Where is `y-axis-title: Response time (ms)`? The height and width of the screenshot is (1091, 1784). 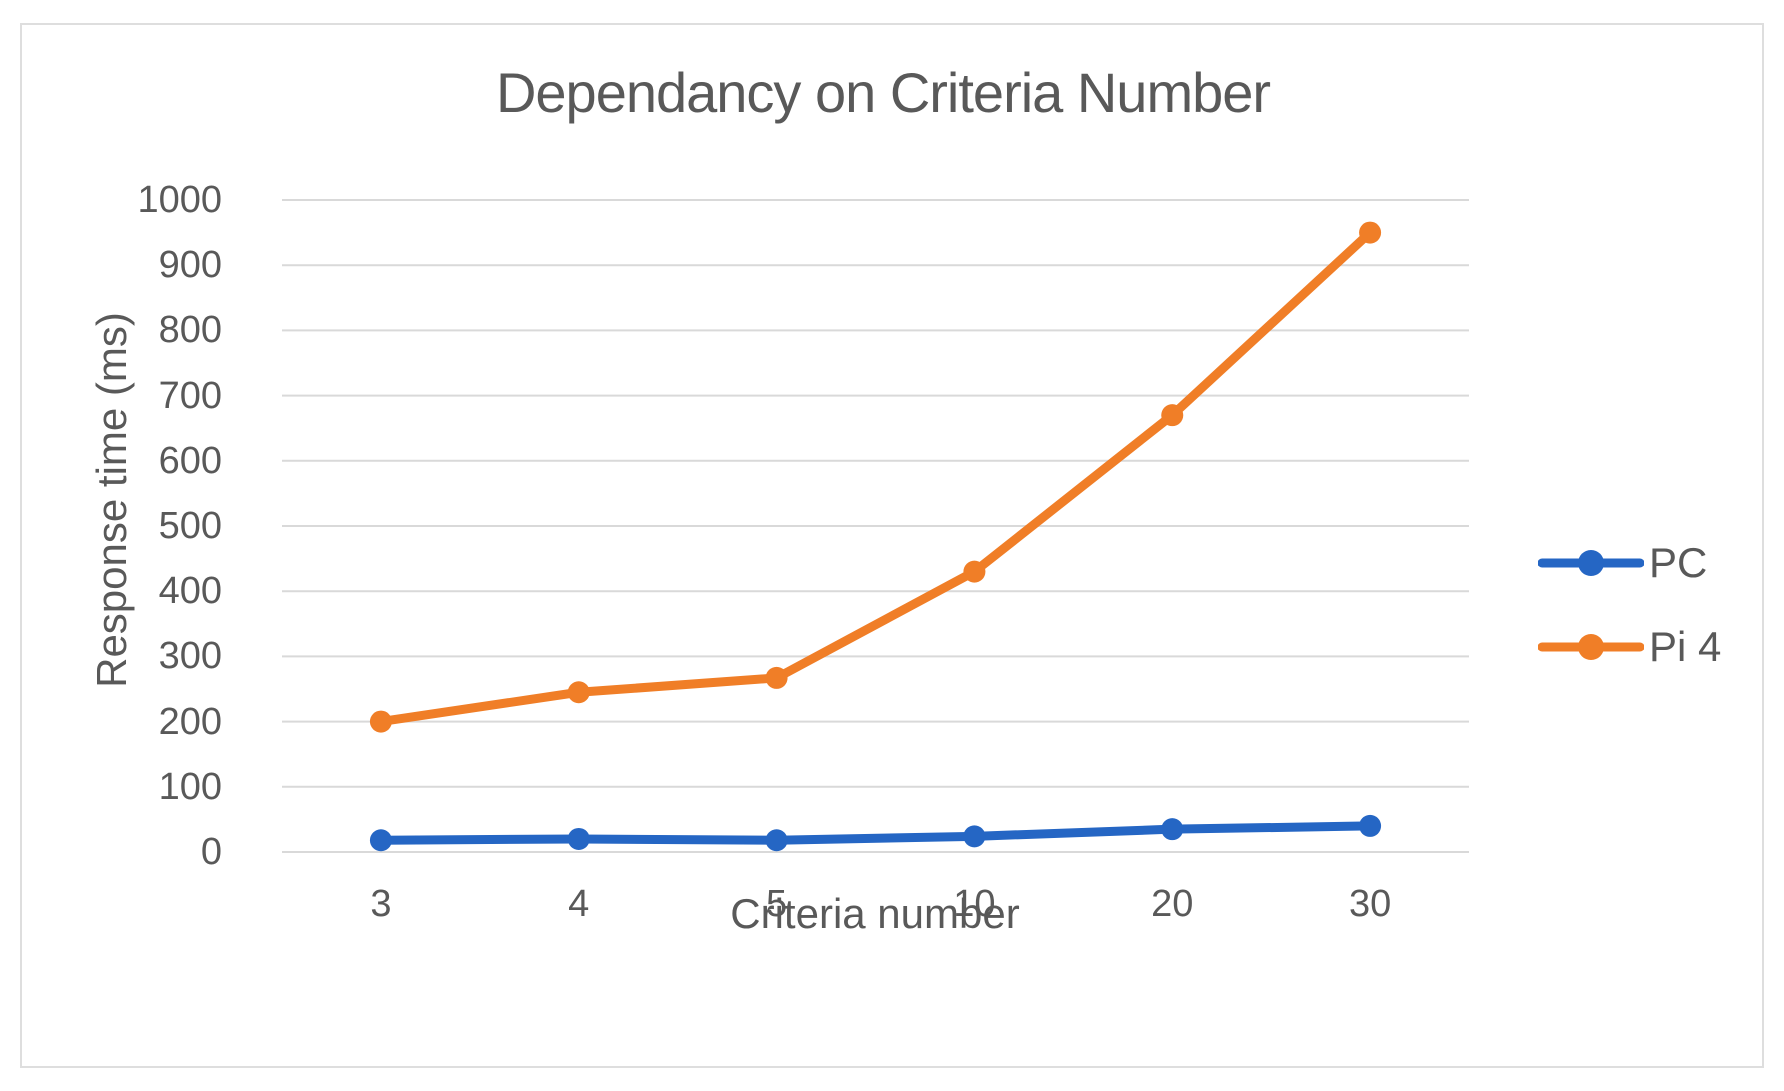 y-axis-title: Response time (ms) is located at coordinates (111, 500).